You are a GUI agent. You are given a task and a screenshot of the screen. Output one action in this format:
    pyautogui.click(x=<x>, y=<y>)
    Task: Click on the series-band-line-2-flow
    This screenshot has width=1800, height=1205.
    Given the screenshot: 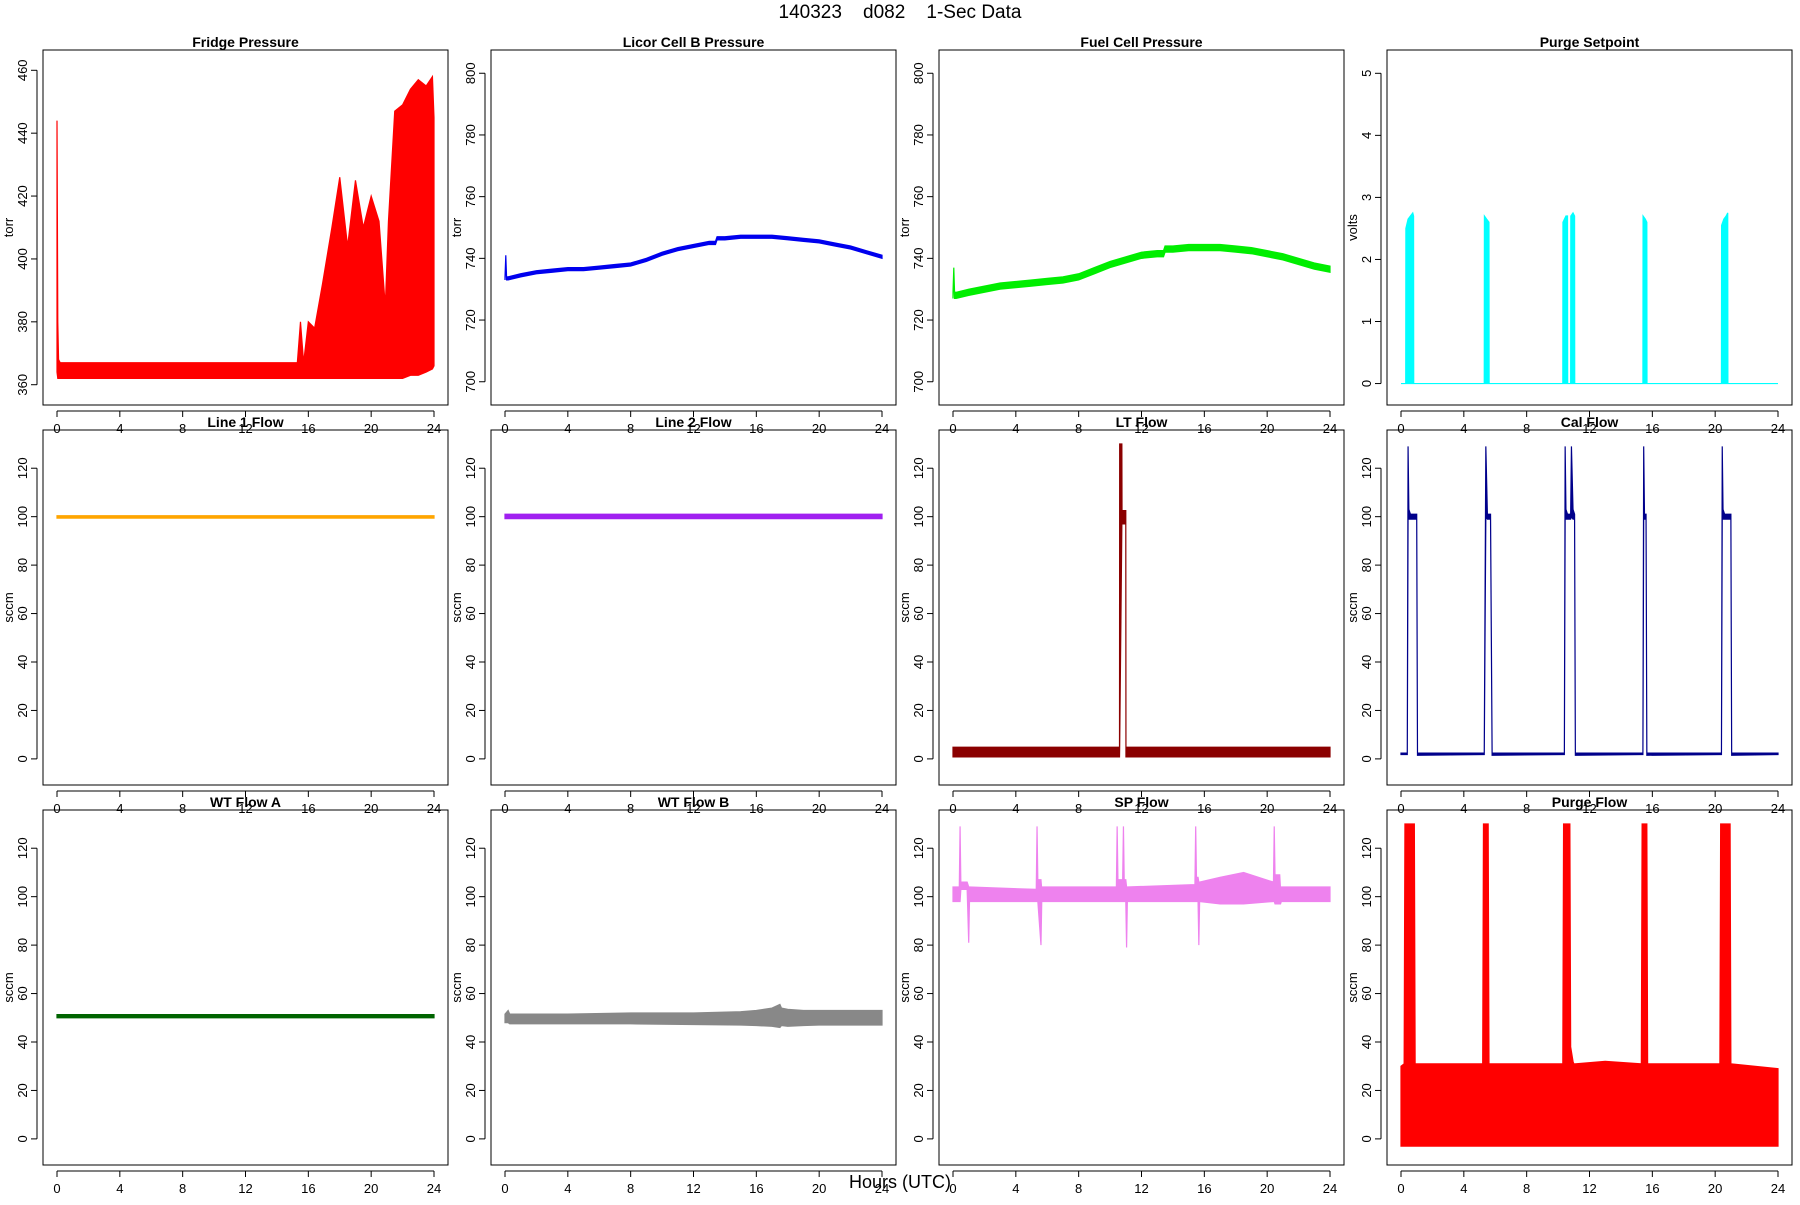 What is the action you would take?
    pyautogui.click(x=693, y=516)
    